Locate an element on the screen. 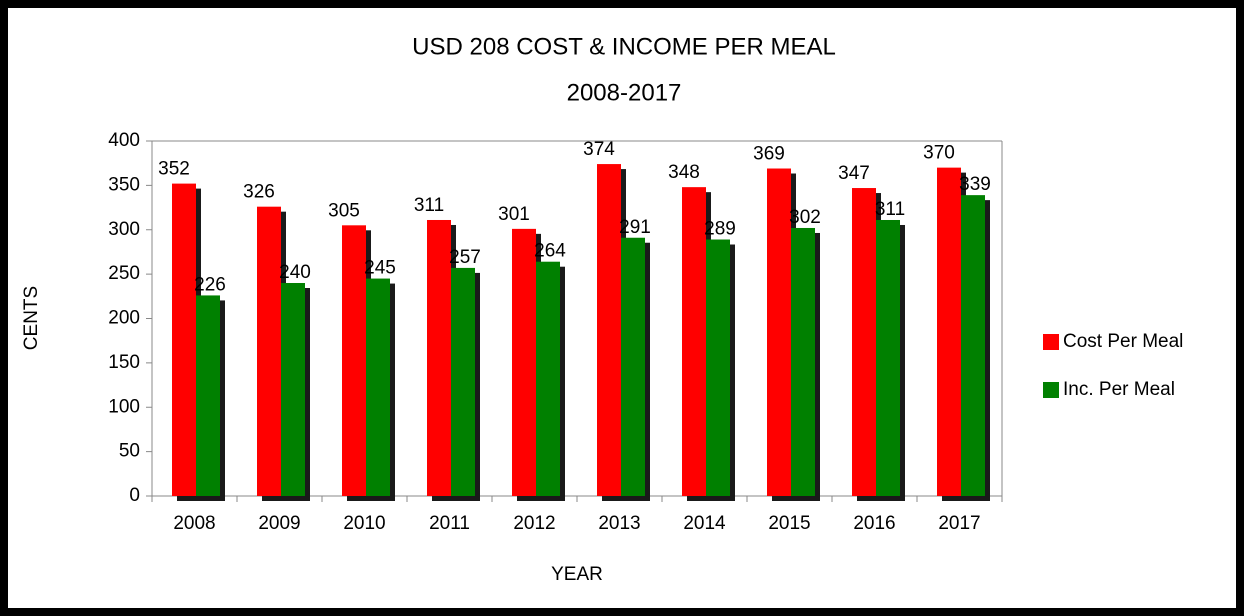 This screenshot has width=1244, height=616. legend-label: Cost Per Meal is located at coordinates (1123, 341).